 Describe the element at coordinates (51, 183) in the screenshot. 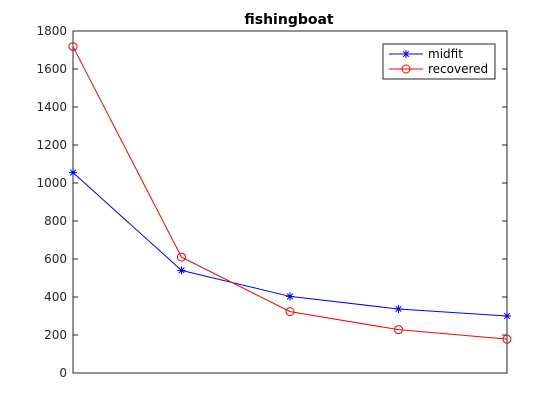

I see `y-tick-label: 1000` at that location.